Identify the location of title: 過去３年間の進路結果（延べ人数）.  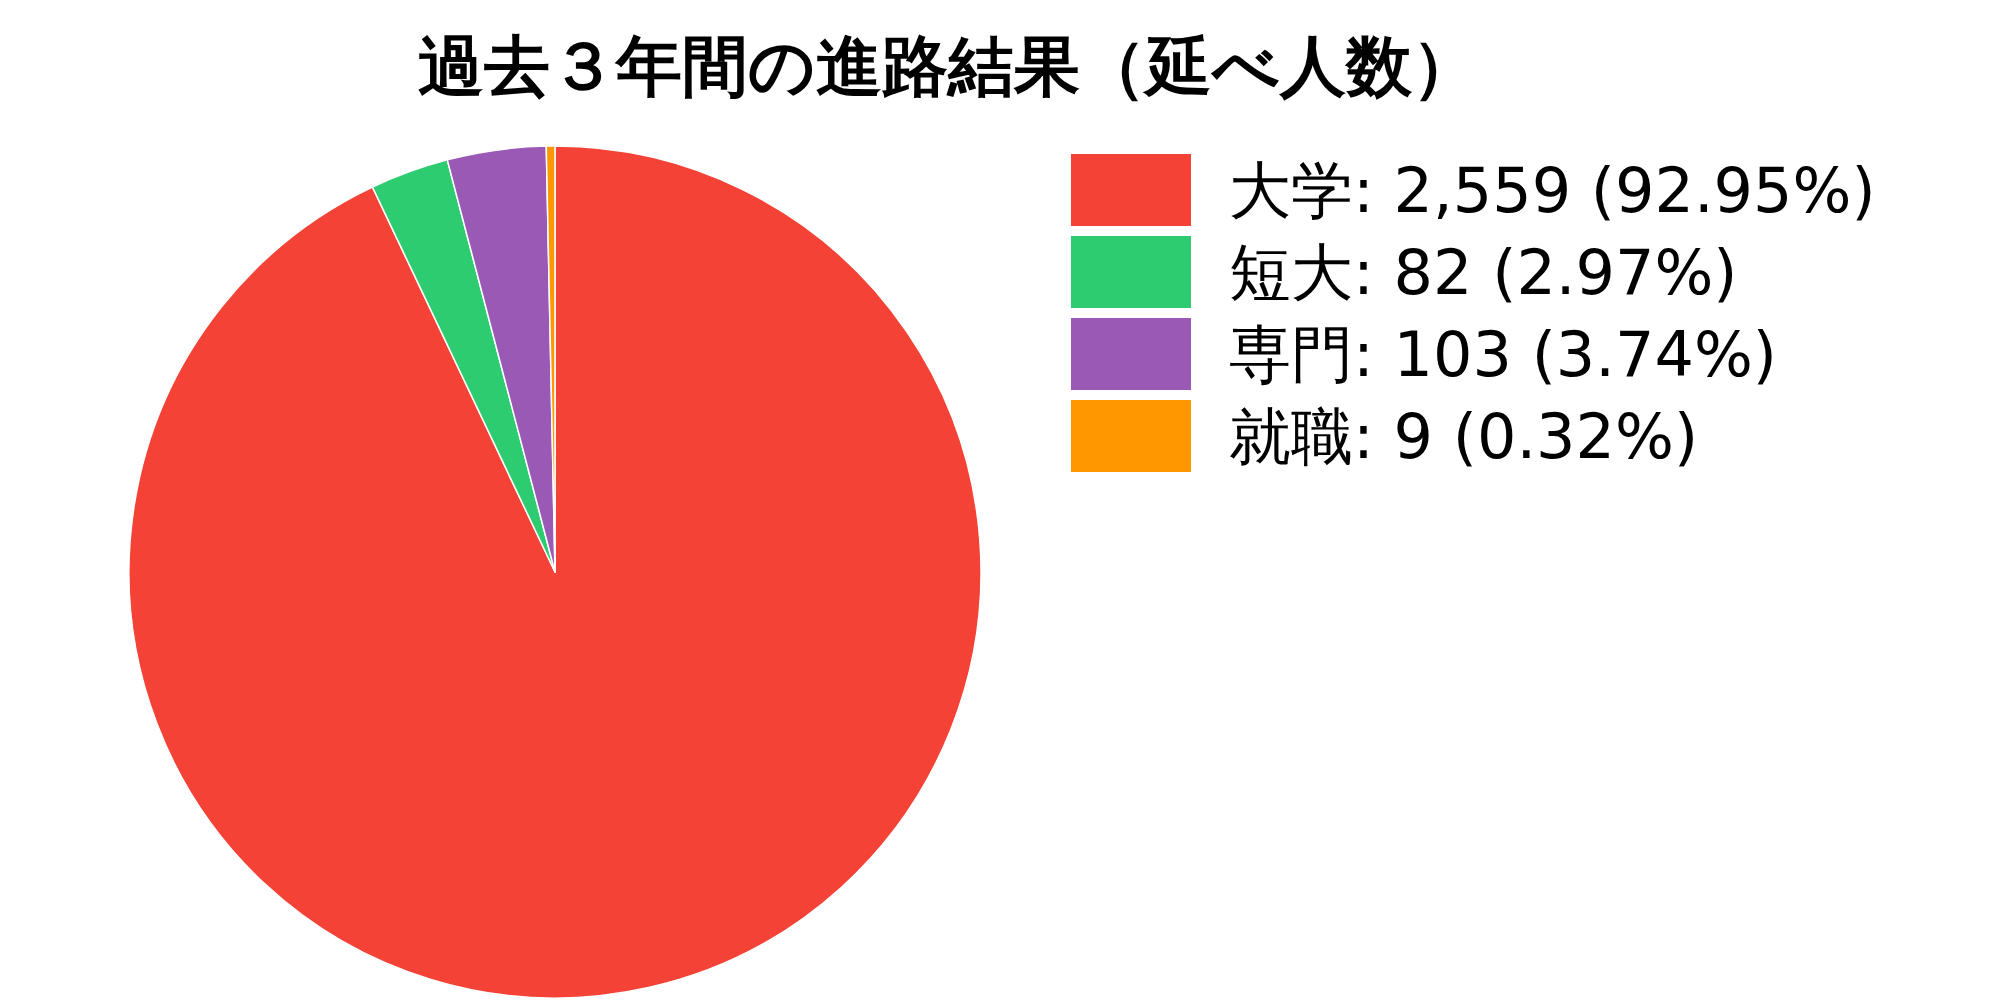
(948, 66).